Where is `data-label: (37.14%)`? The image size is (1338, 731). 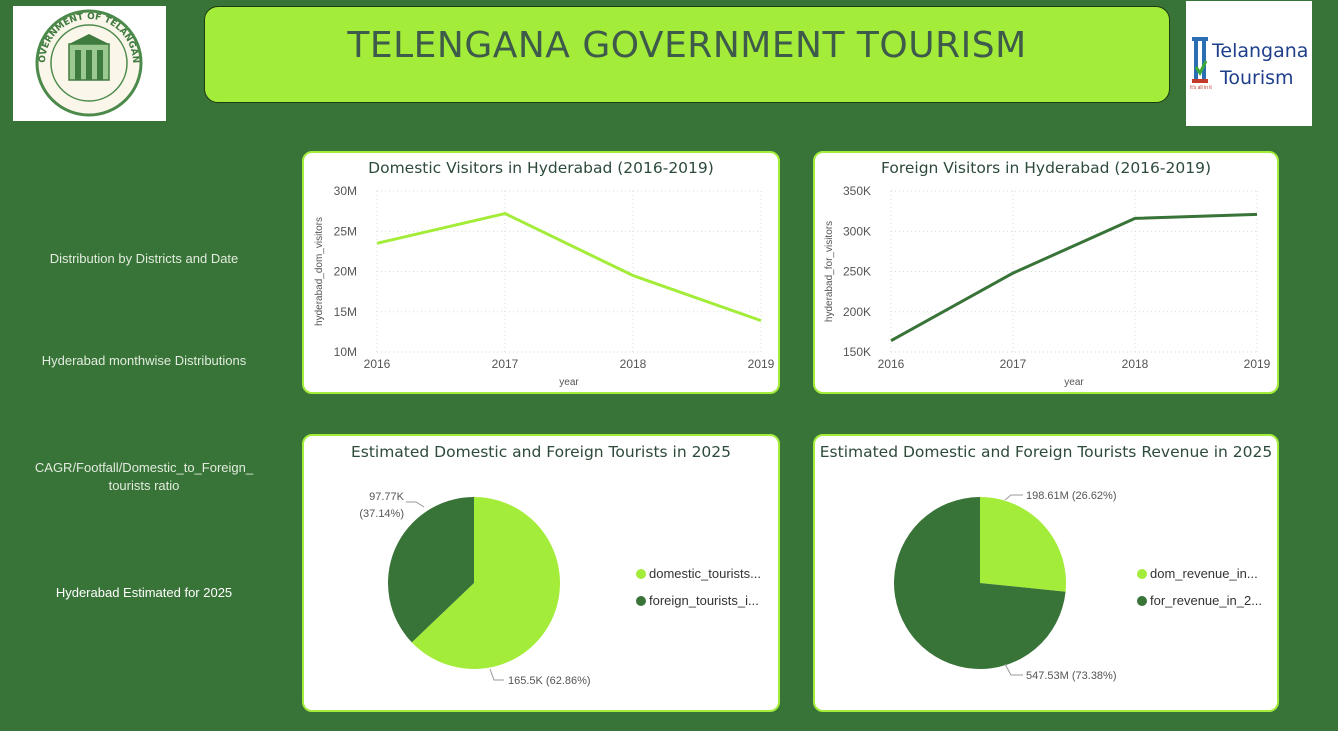 data-label: (37.14%) is located at coordinates (381, 514).